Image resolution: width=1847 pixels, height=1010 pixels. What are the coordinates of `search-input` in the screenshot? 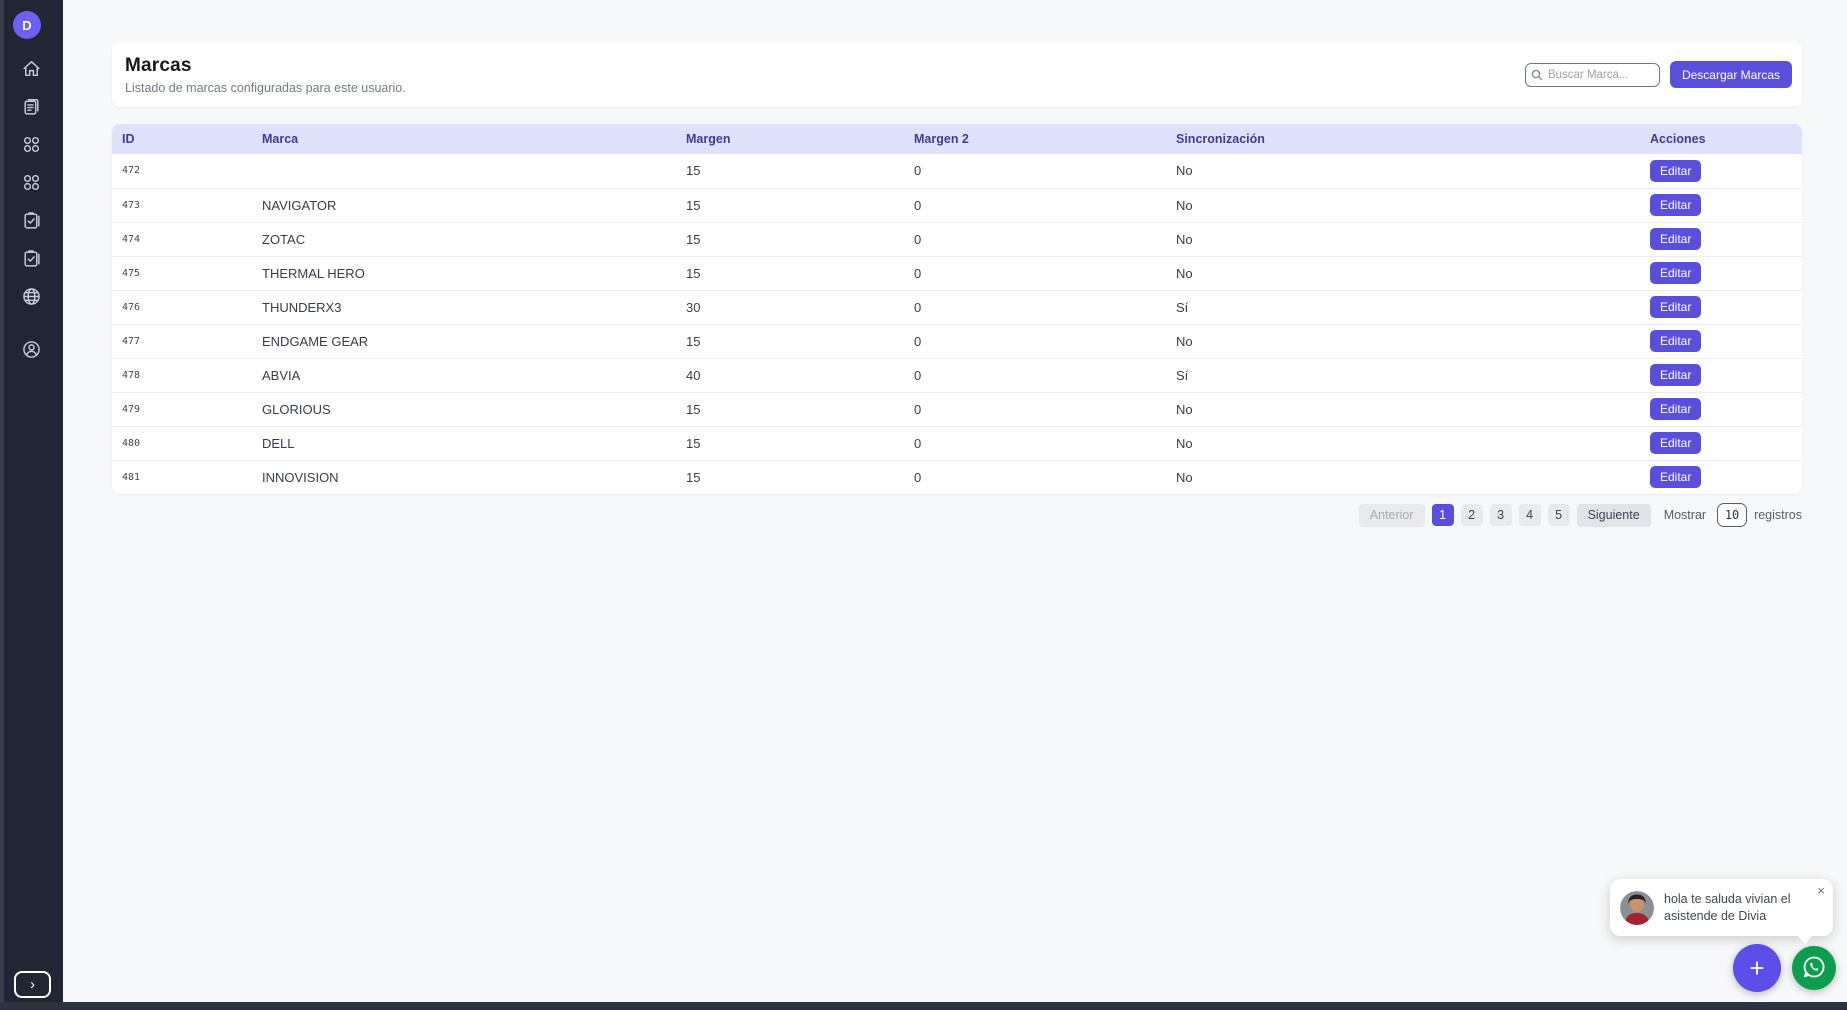 It's located at (1592, 74).